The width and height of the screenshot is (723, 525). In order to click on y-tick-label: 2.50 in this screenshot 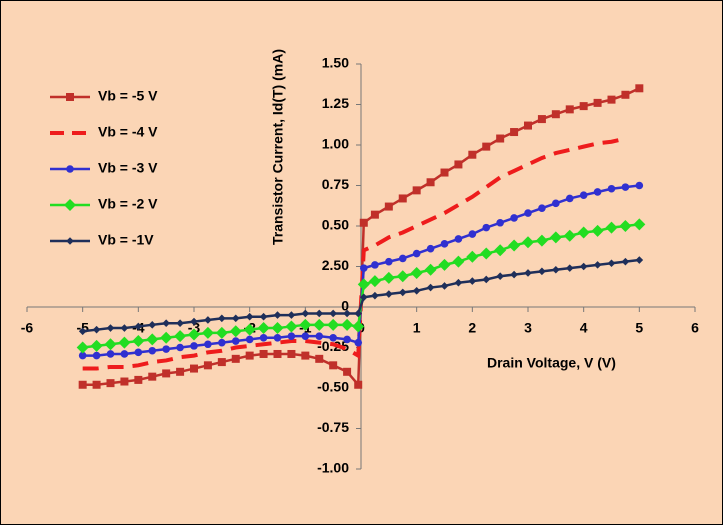, I will do `click(335, 265)`.